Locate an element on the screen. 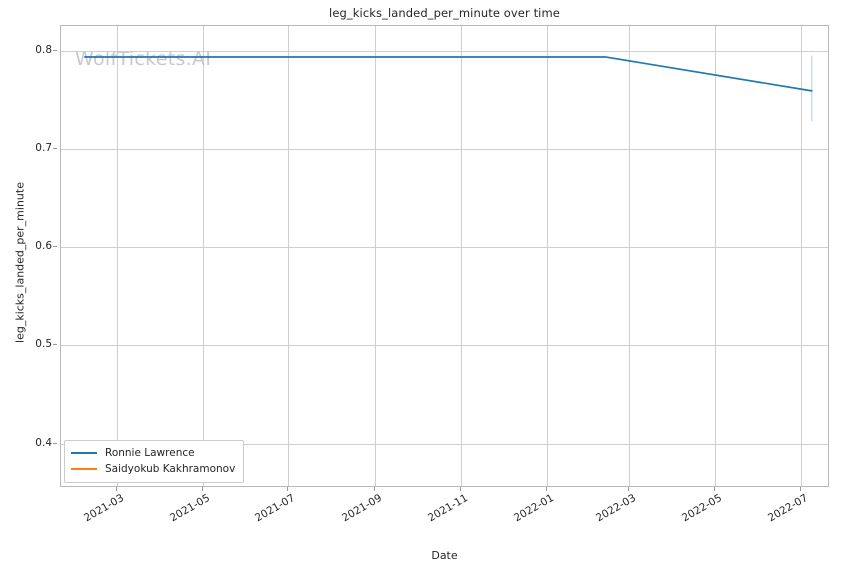  x-tick-label: 2021-05 is located at coordinates (189, 508).